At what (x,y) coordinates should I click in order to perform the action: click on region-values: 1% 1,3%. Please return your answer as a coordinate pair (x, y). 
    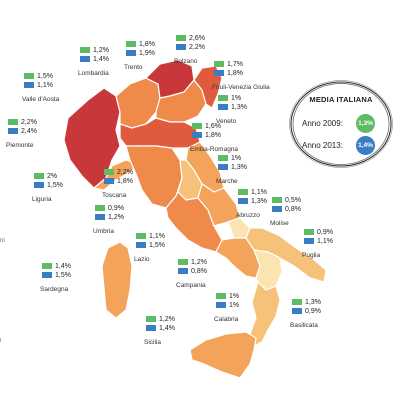
    Looking at the image, I should click on (239, 163).